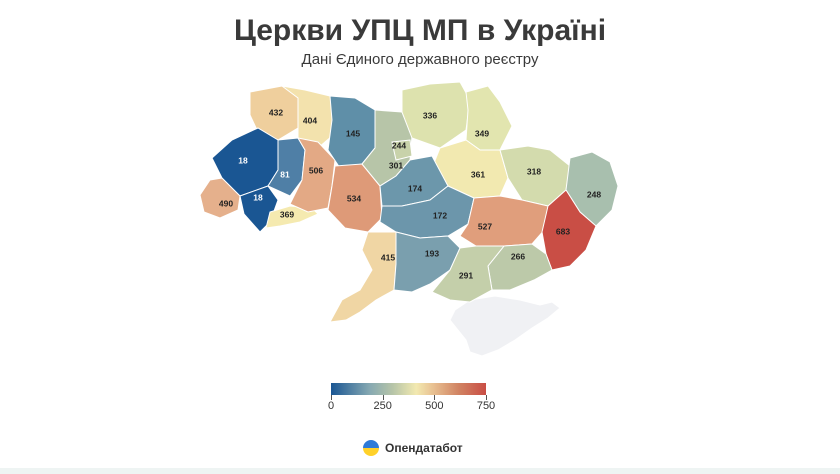 This screenshot has width=840, height=474. Describe the element at coordinates (424, 448) in the screenshot. I see `brand-name: Опендатабот` at that location.